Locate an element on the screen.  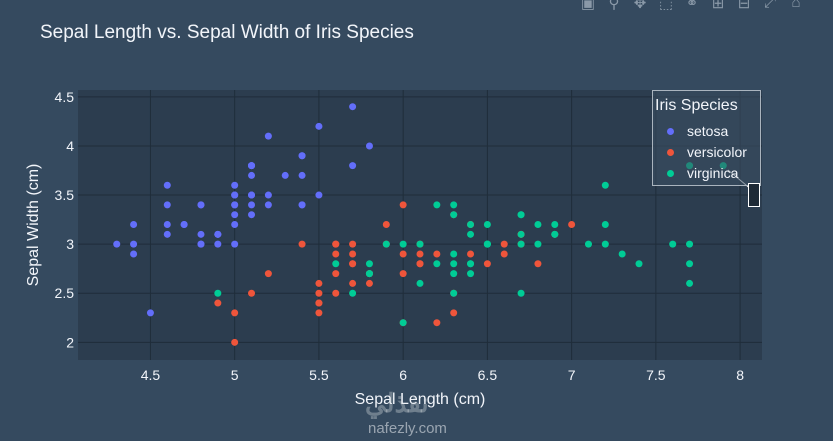
home-icon: ⌂ is located at coordinates (796, 5).